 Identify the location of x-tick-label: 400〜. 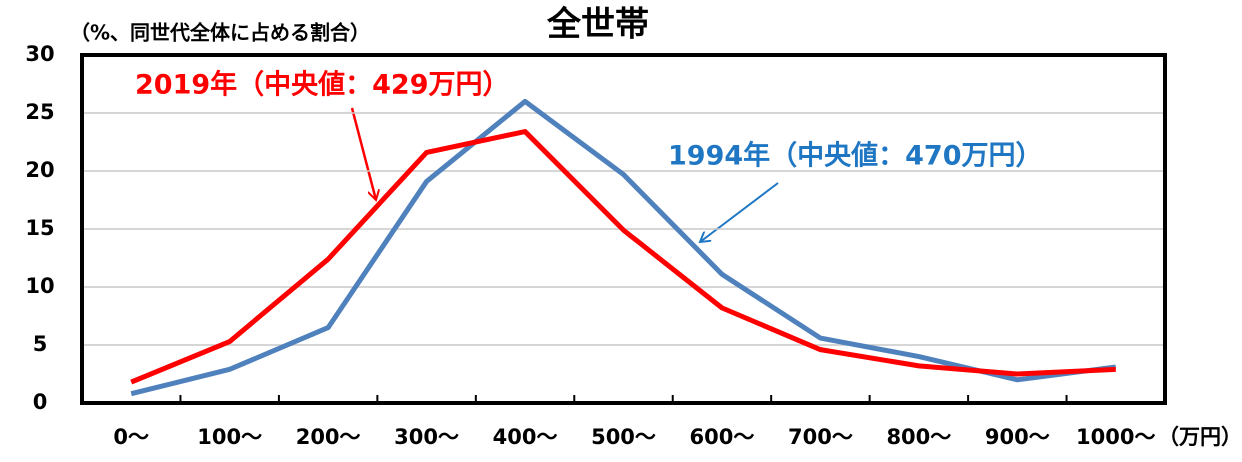
(525, 437).